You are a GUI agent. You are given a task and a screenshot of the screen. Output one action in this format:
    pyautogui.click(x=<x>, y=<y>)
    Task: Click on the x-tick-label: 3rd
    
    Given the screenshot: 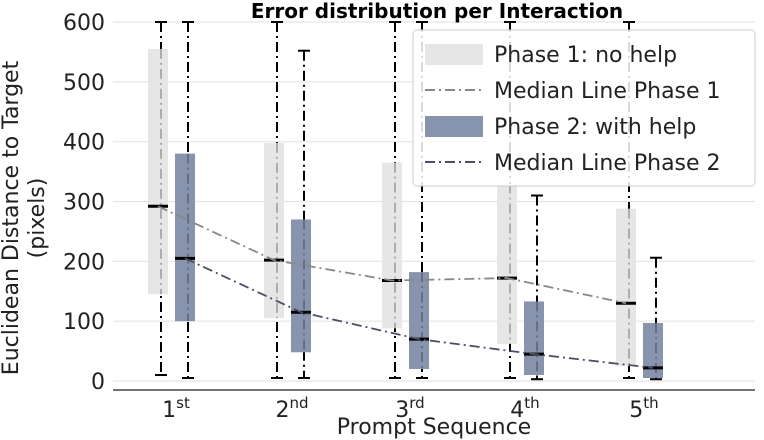 What is the action you would take?
    pyautogui.click(x=409, y=408)
    